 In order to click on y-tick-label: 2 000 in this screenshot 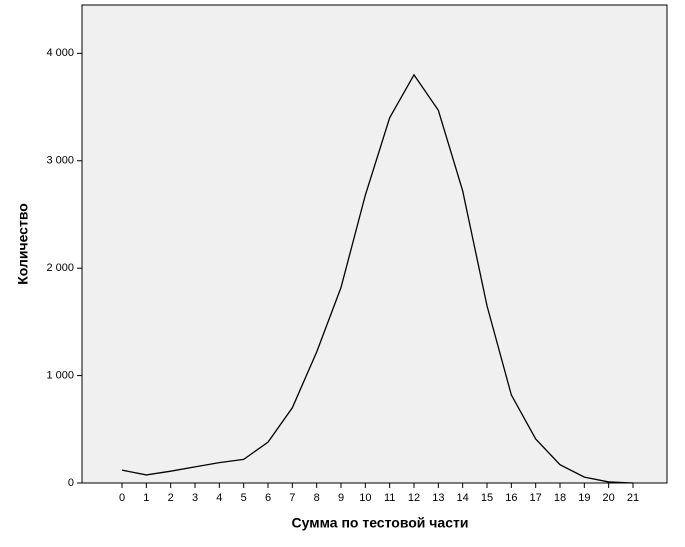, I will do `click(60, 268)`.